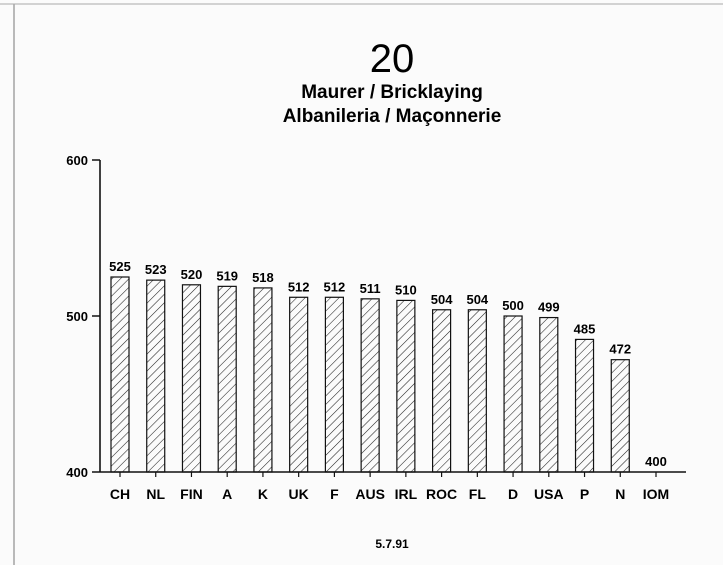 The width and height of the screenshot is (723, 565). I want to click on bar-f, so click(334, 384).